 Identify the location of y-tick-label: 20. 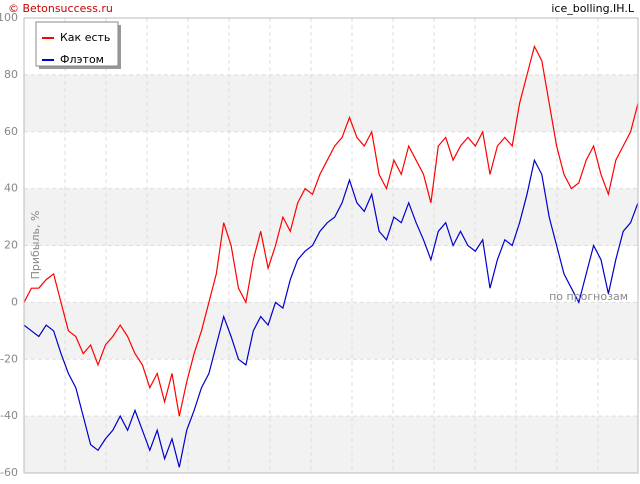
(11, 245).